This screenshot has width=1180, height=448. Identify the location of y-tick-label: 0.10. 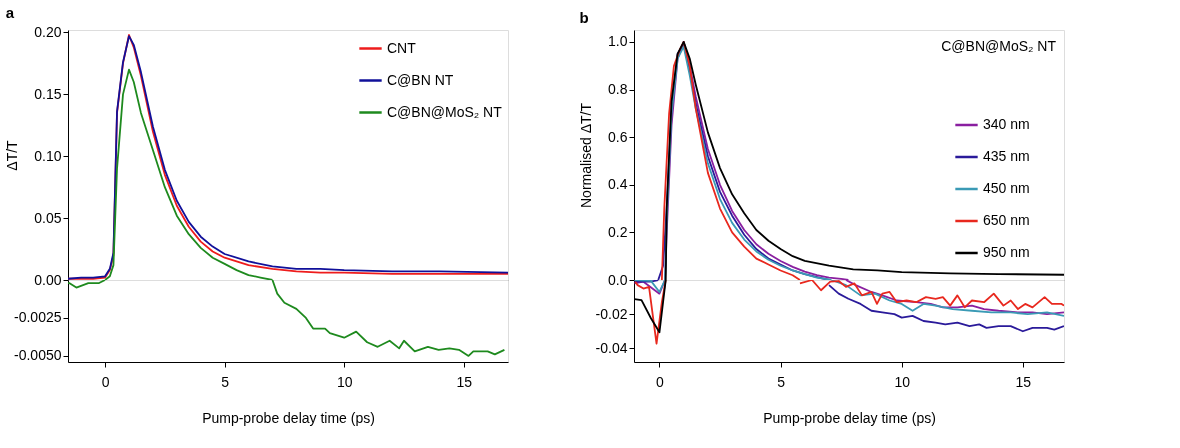
(48, 155).